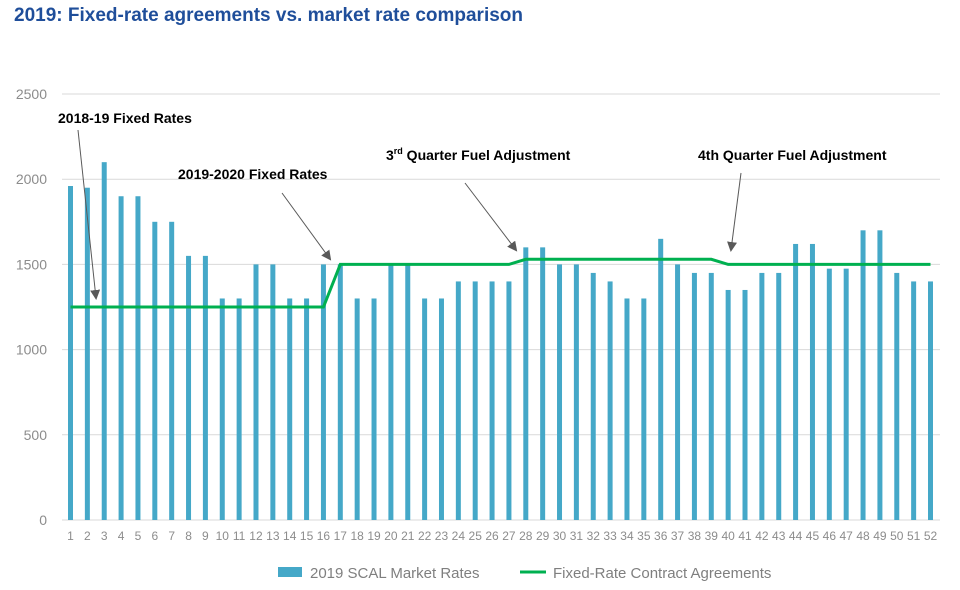  Describe the element at coordinates (31, 350) in the screenshot. I see `y-tick-label: 1000` at that location.